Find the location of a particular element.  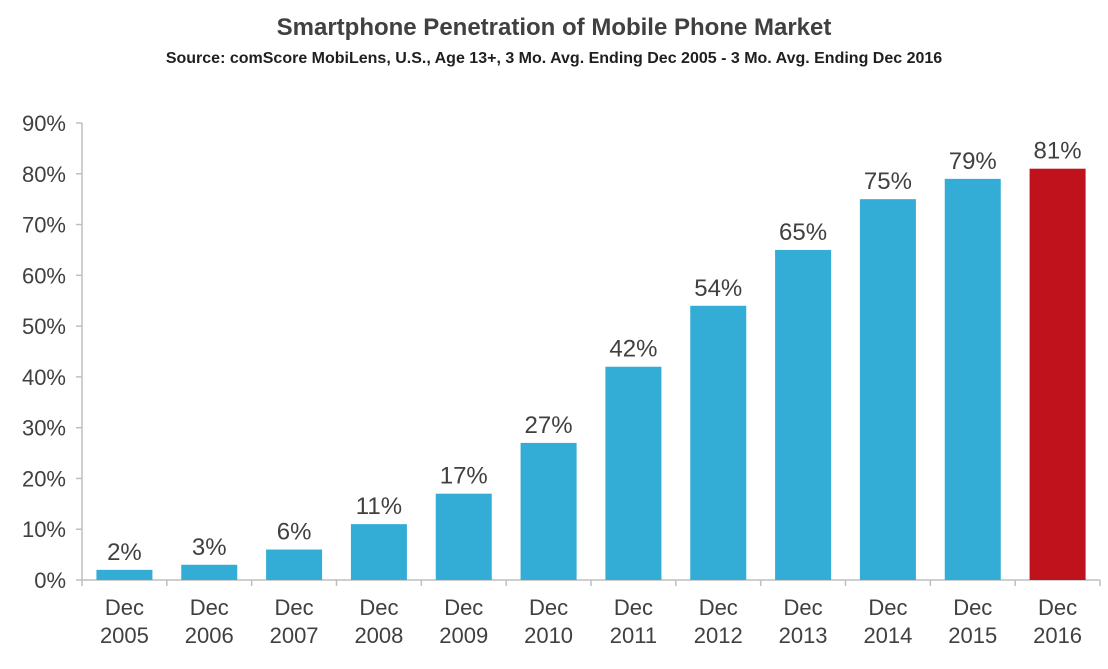

x-tick-label: 2008 is located at coordinates (378, 635).